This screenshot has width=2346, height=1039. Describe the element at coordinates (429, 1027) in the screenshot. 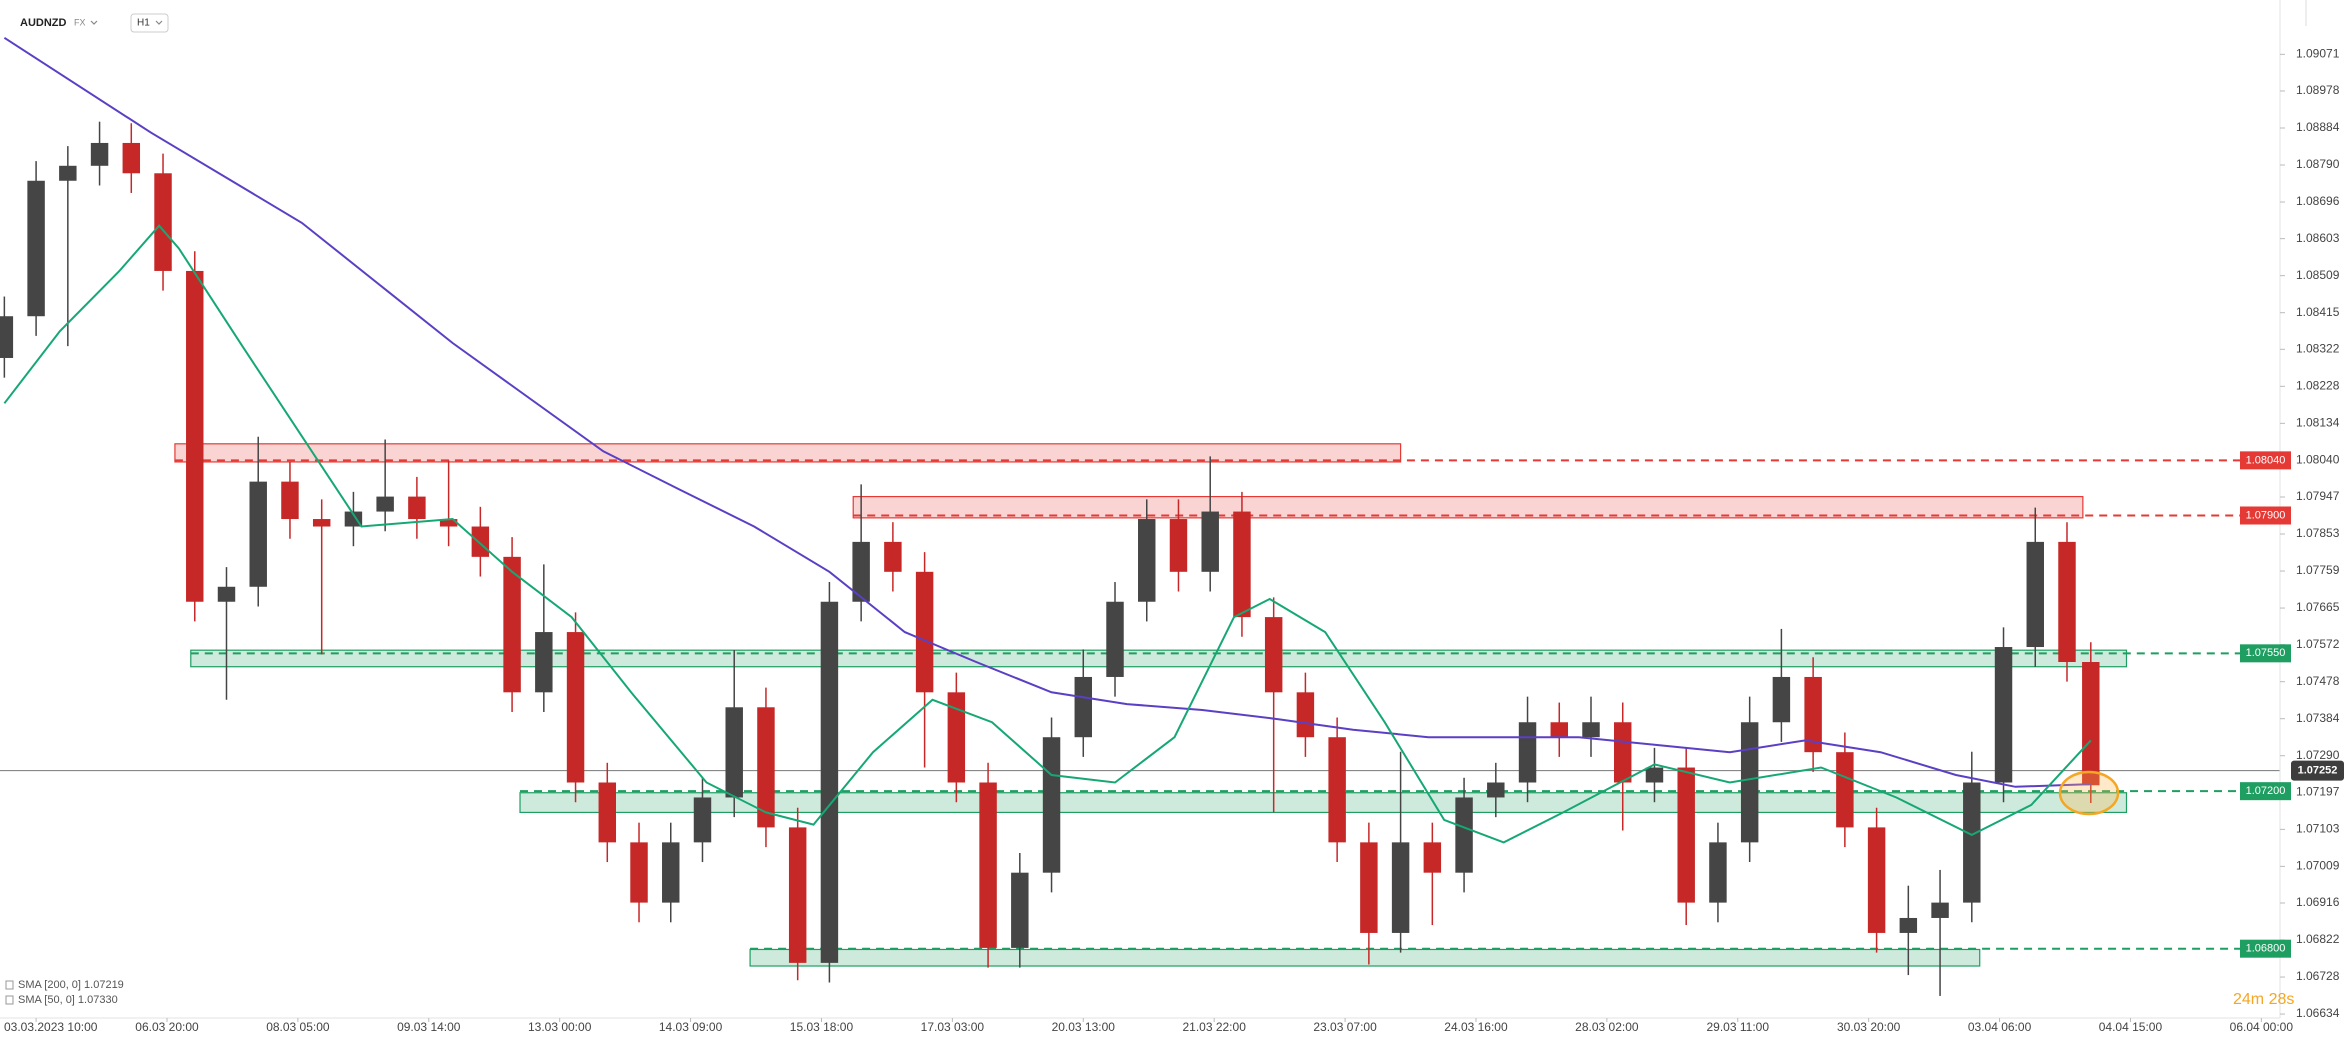

I see `x-tick-label: 09.03 14:00` at that location.